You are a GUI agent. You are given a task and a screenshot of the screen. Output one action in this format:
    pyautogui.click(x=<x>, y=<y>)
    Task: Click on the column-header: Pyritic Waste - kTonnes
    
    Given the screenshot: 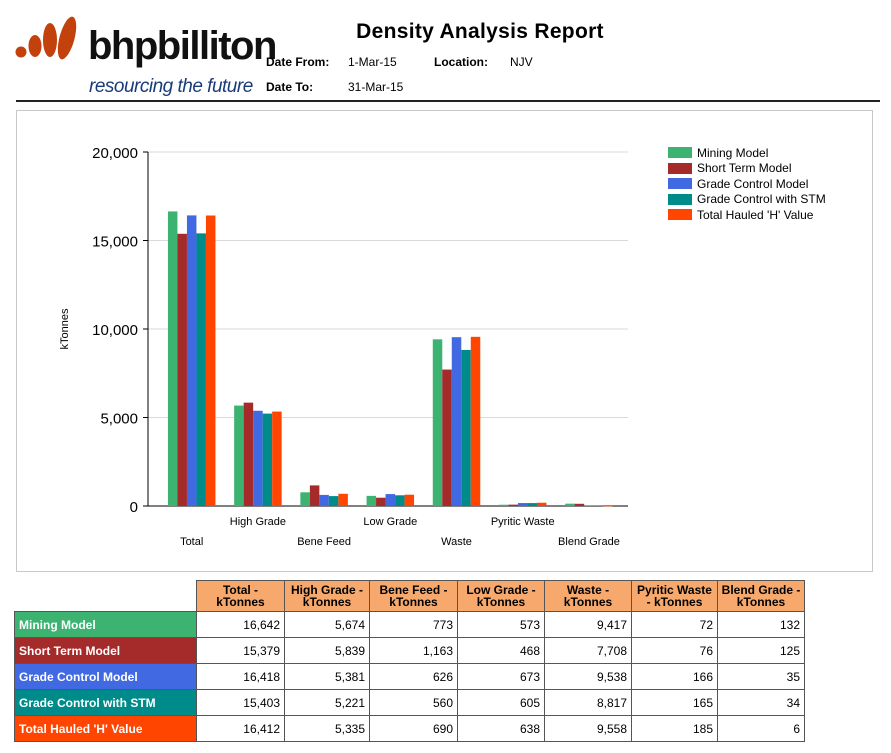 What is the action you would take?
    pyautogui.click(x=674, y=596)
    